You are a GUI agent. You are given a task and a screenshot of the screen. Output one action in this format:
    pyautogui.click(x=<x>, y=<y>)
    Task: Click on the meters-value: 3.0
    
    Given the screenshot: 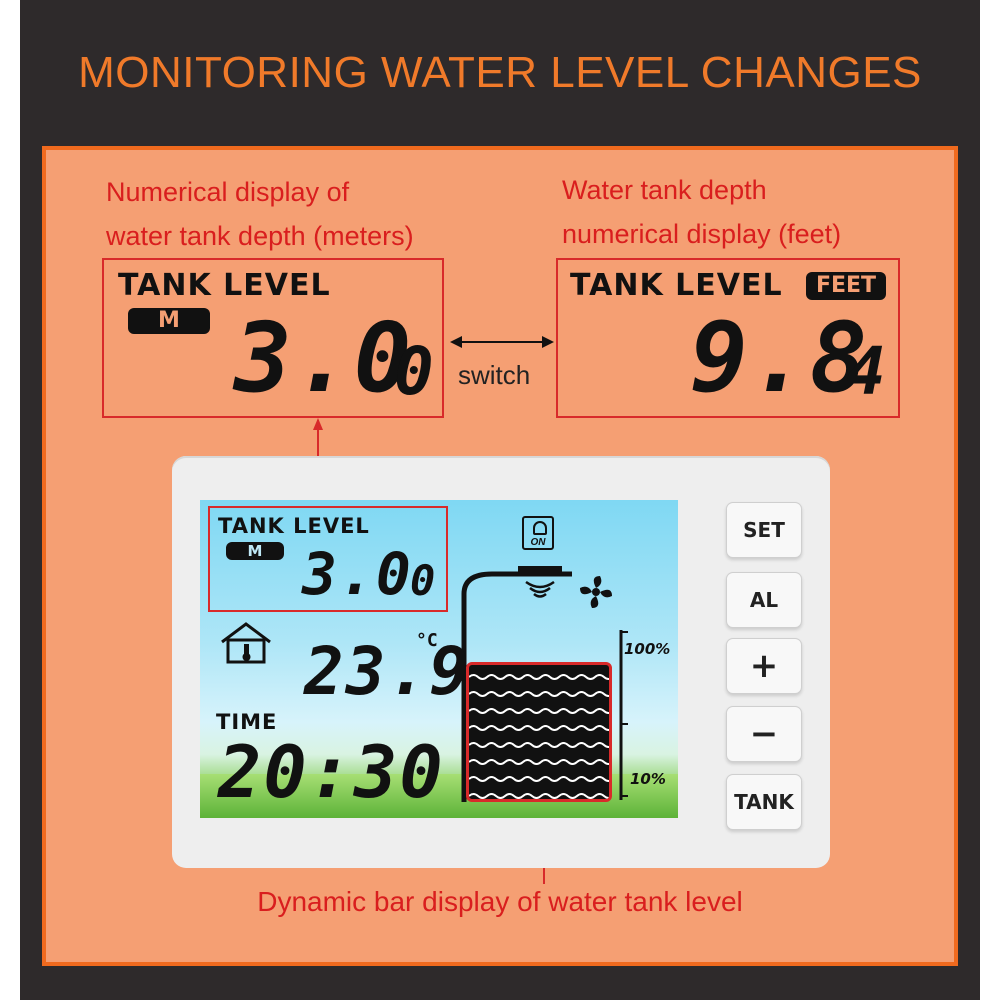 What is the action you would take?
    pyautogui.click(x=324, y=358)
    